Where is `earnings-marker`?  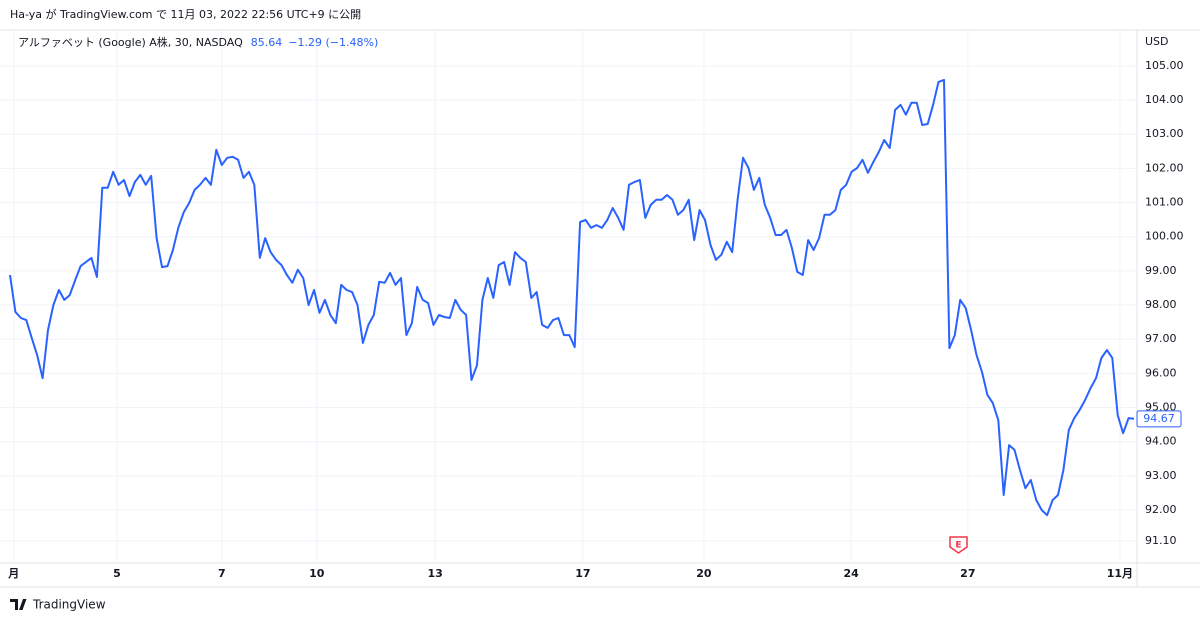 earnings-marker is located at coordinates (958, 545).